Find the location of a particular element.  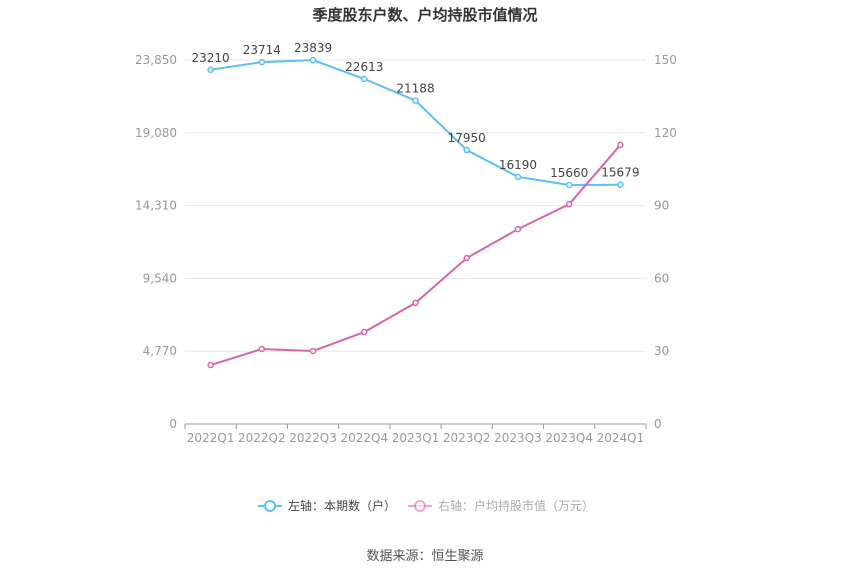

data-label: 15679 is located at coordinates (620, 173).